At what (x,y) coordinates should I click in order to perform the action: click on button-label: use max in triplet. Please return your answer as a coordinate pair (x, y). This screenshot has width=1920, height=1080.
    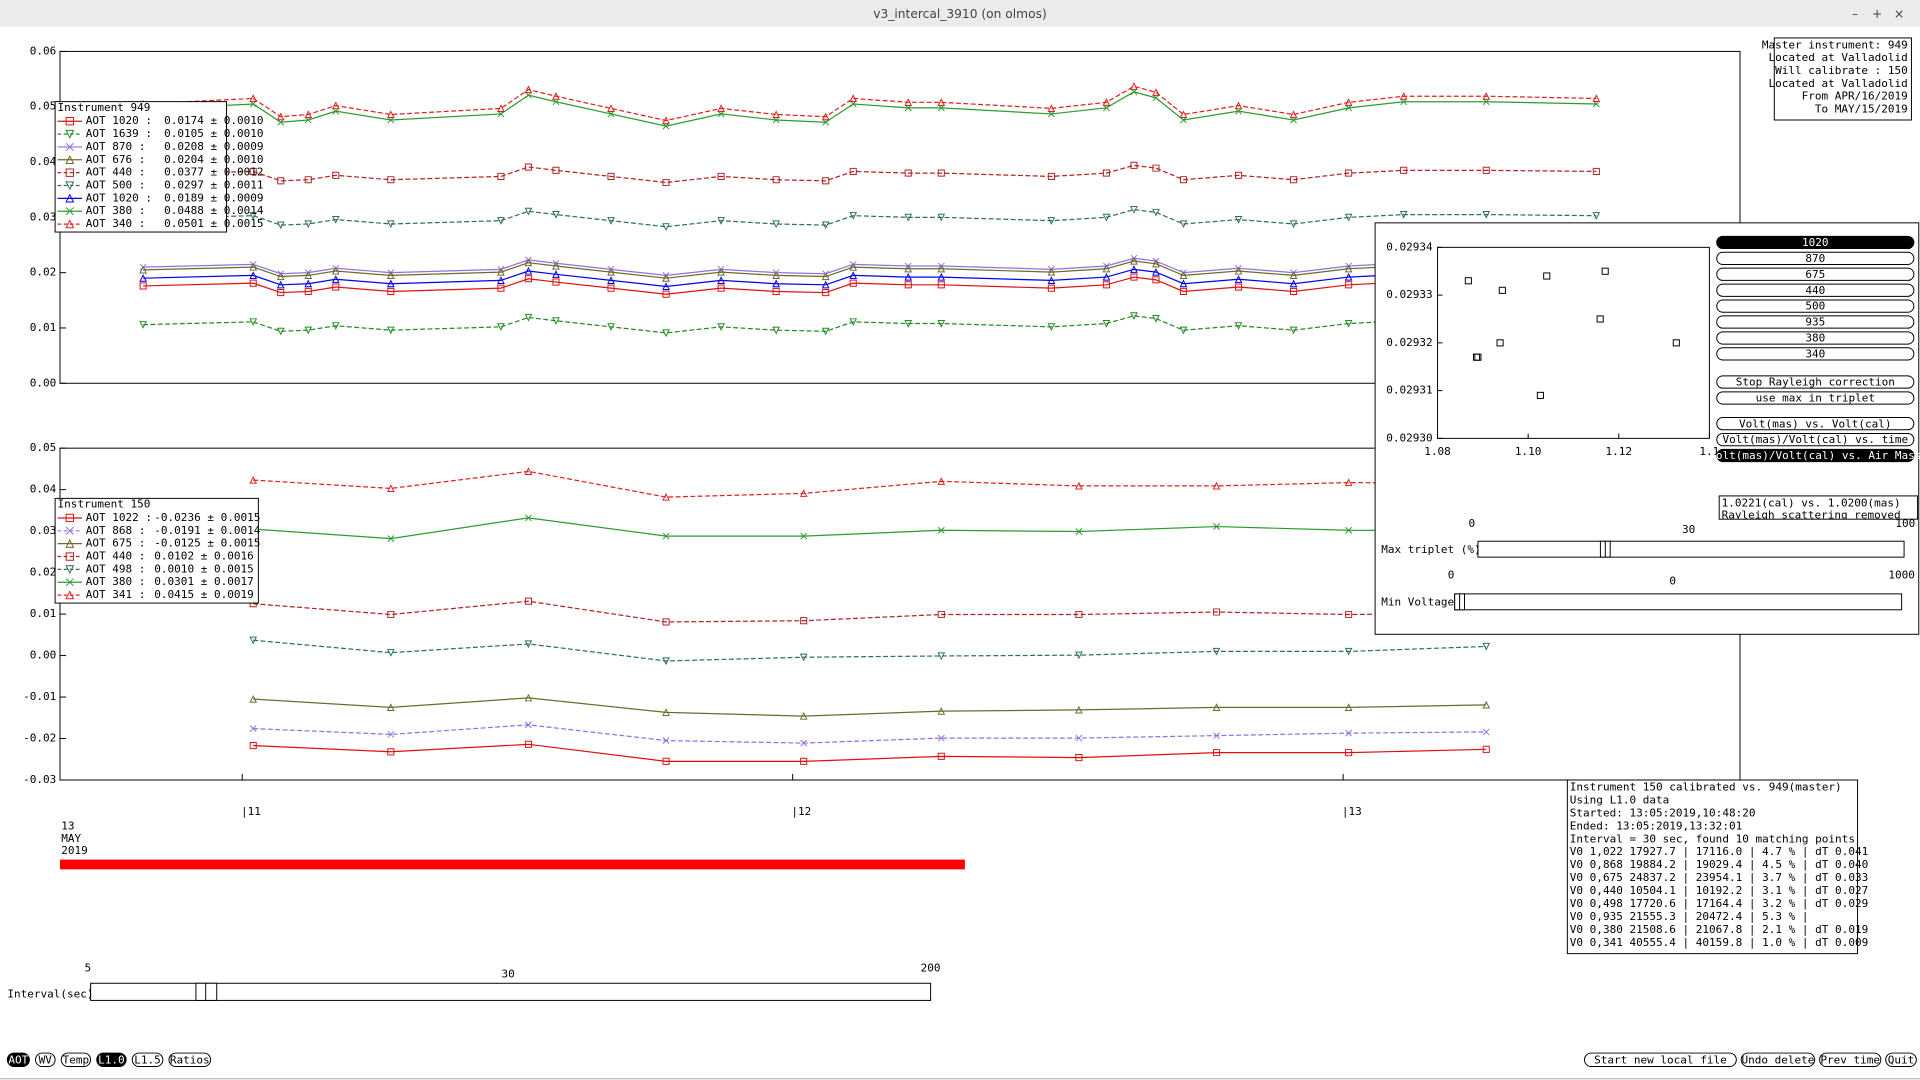
    Looking at the image, I should click on (1815, 398).